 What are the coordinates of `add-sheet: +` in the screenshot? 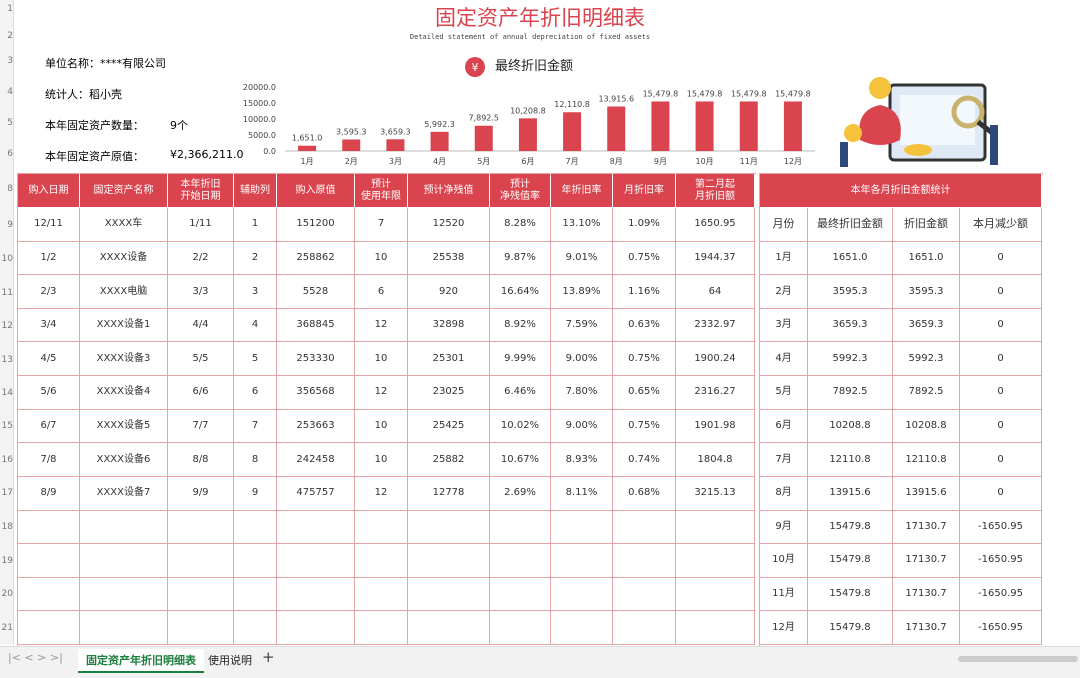 It's located at (268, 657).